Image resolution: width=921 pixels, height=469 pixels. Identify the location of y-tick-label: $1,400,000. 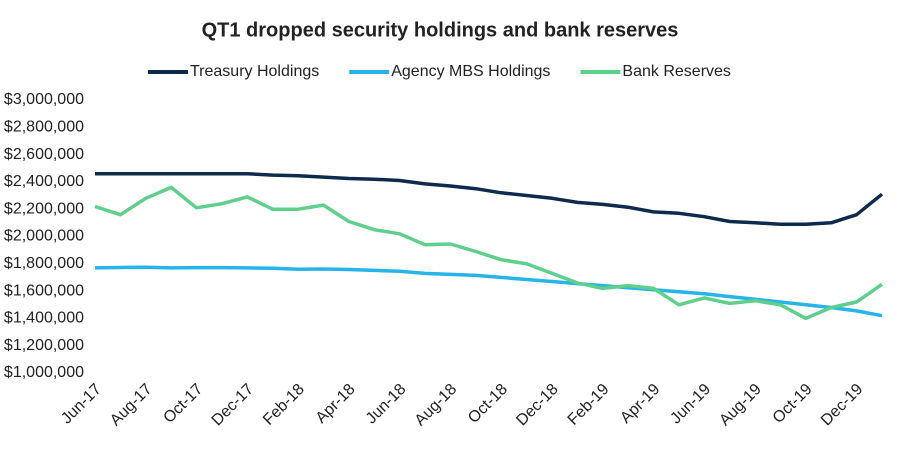
(44, 318).